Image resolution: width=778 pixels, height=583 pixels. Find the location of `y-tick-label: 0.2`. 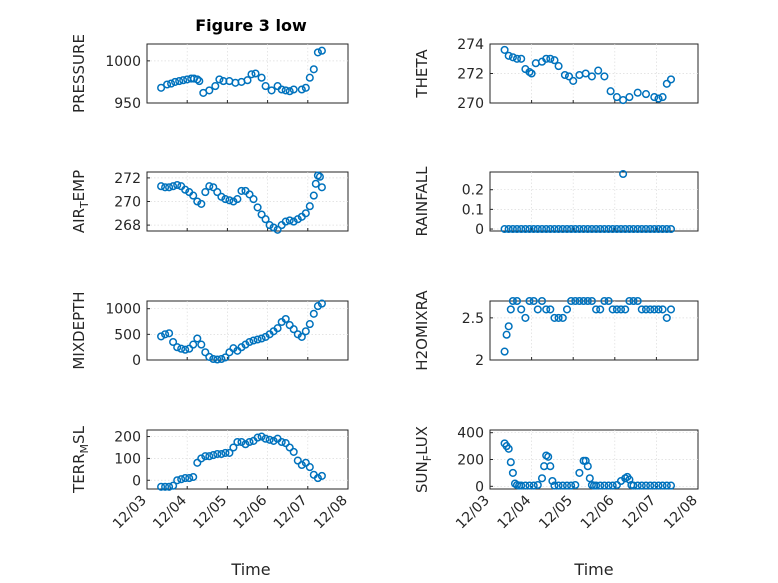

y-tick-label: 0.2 is located at coordinates (473, 191).